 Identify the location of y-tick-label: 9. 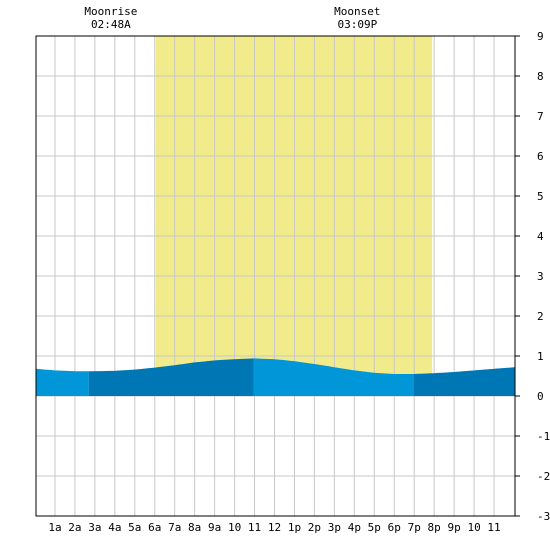
(540, 36).